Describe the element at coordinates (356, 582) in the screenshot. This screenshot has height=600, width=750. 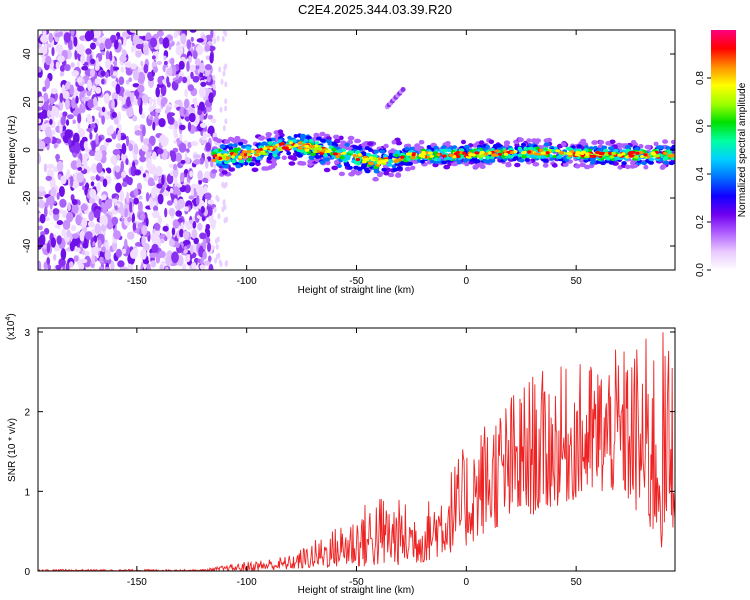
I see `x-tick-label: -50` at that location.